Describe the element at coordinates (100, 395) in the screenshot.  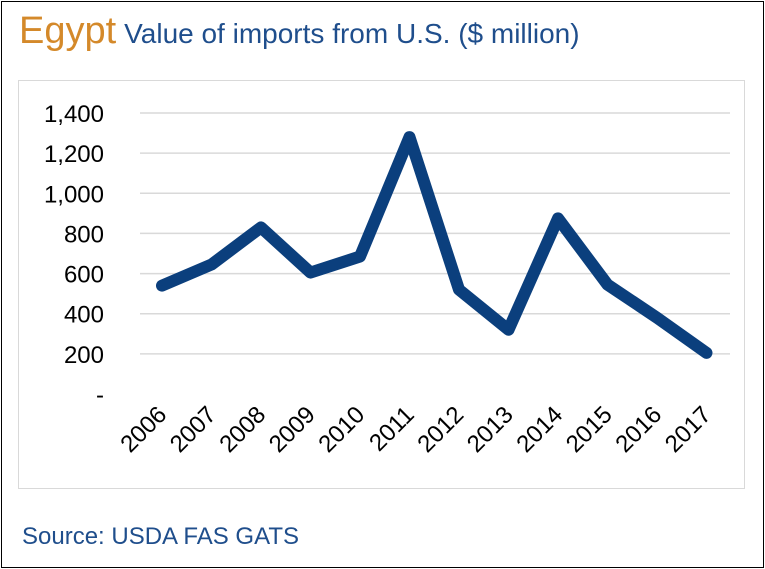
I see `y-tick-label: -` at that location.